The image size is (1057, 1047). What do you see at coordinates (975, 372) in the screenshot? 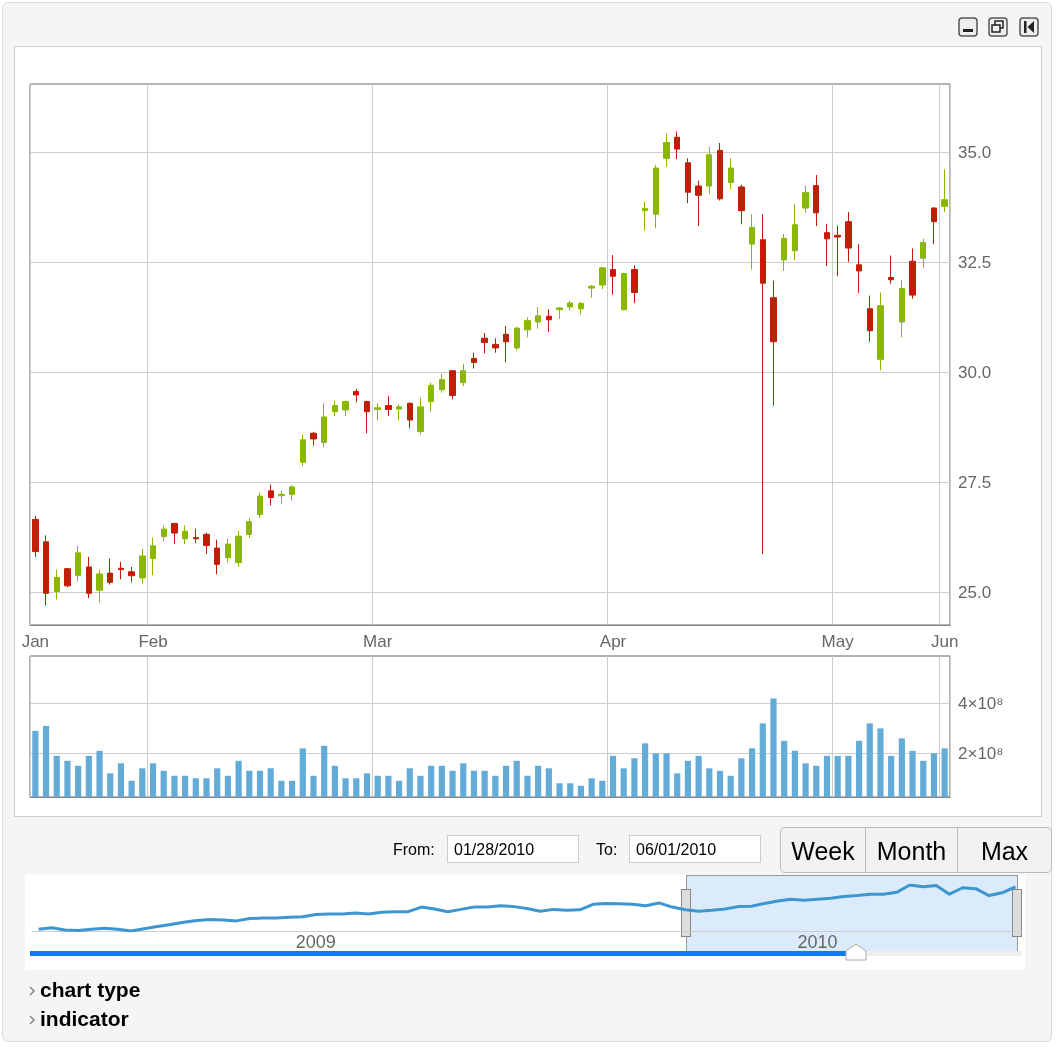
I see `y-tick-label: 30.0` at bounding box center [975, 372].